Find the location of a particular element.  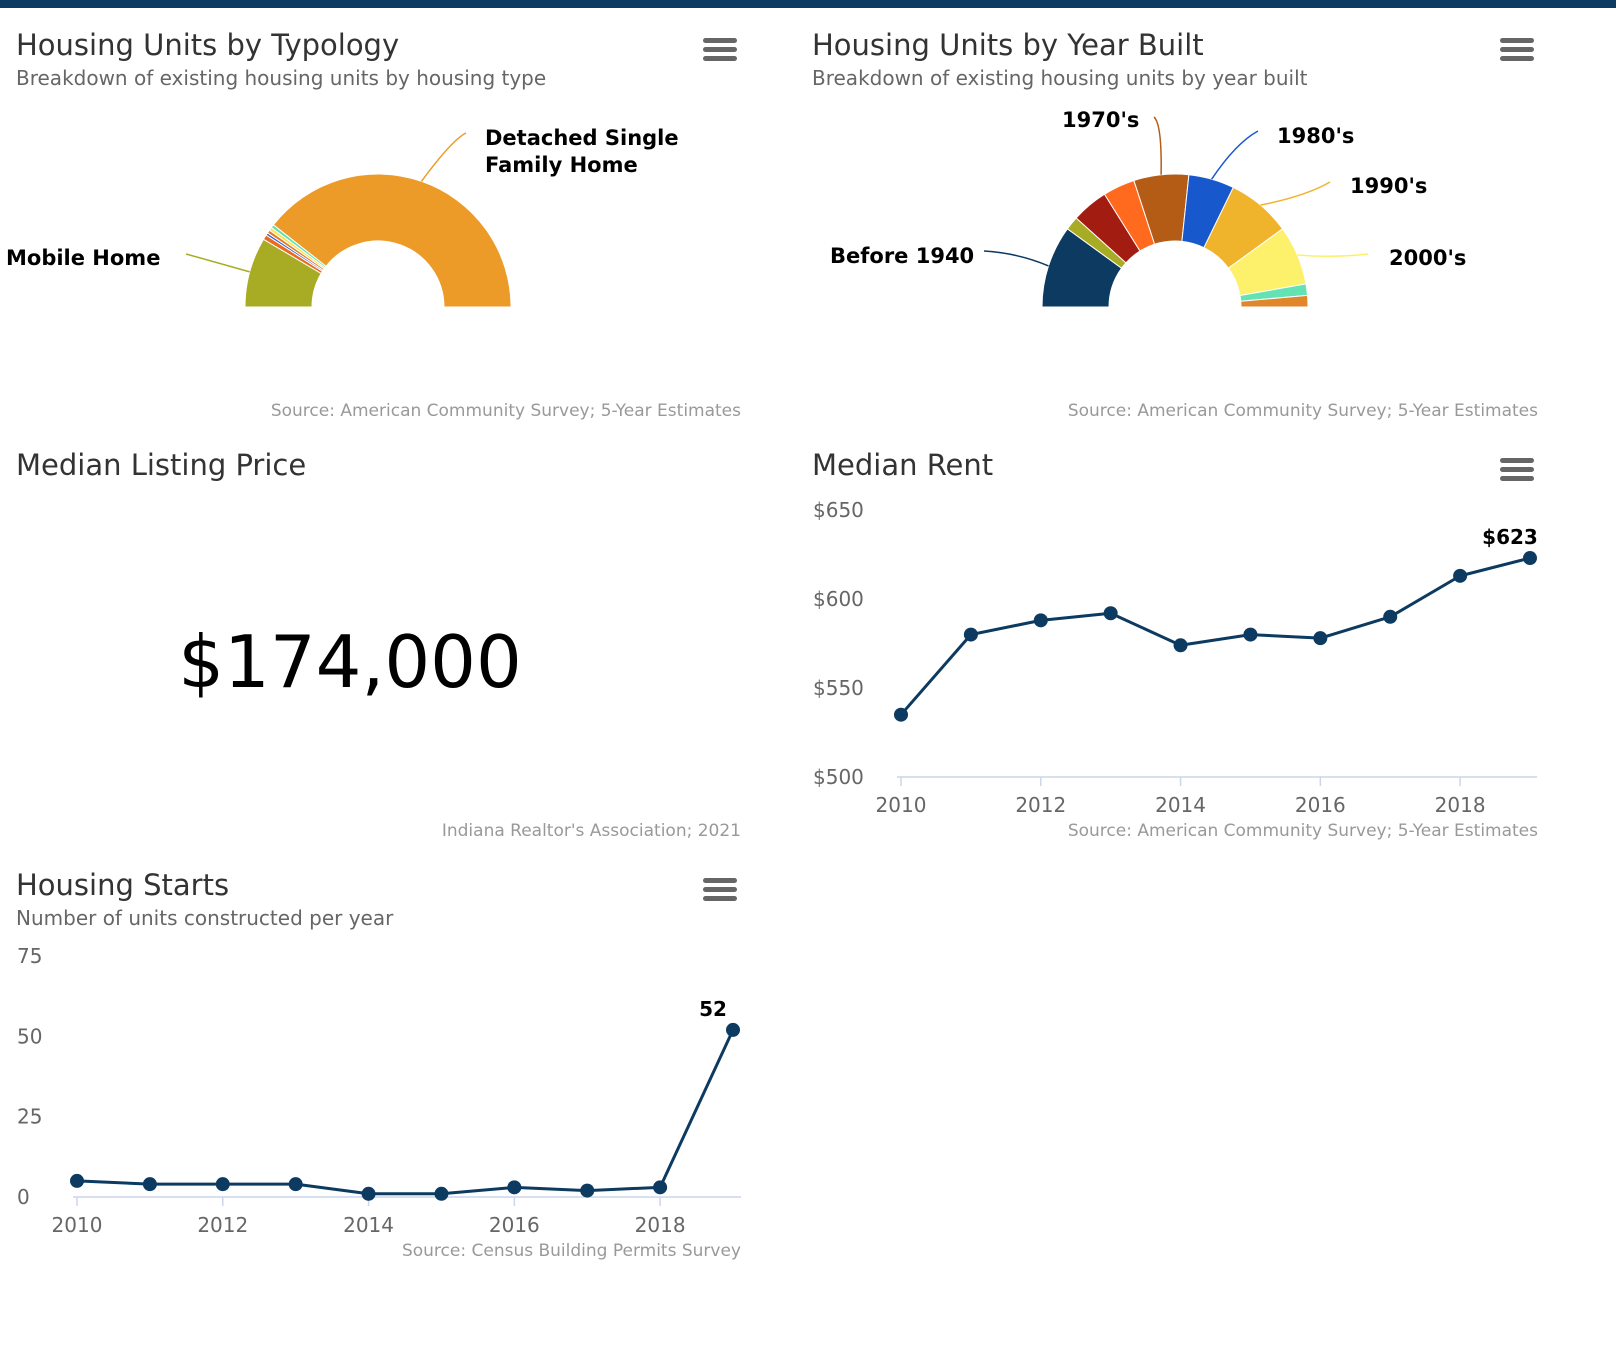

median-rent-hamburger-menu-icon is located at coordinates (1517, 469).